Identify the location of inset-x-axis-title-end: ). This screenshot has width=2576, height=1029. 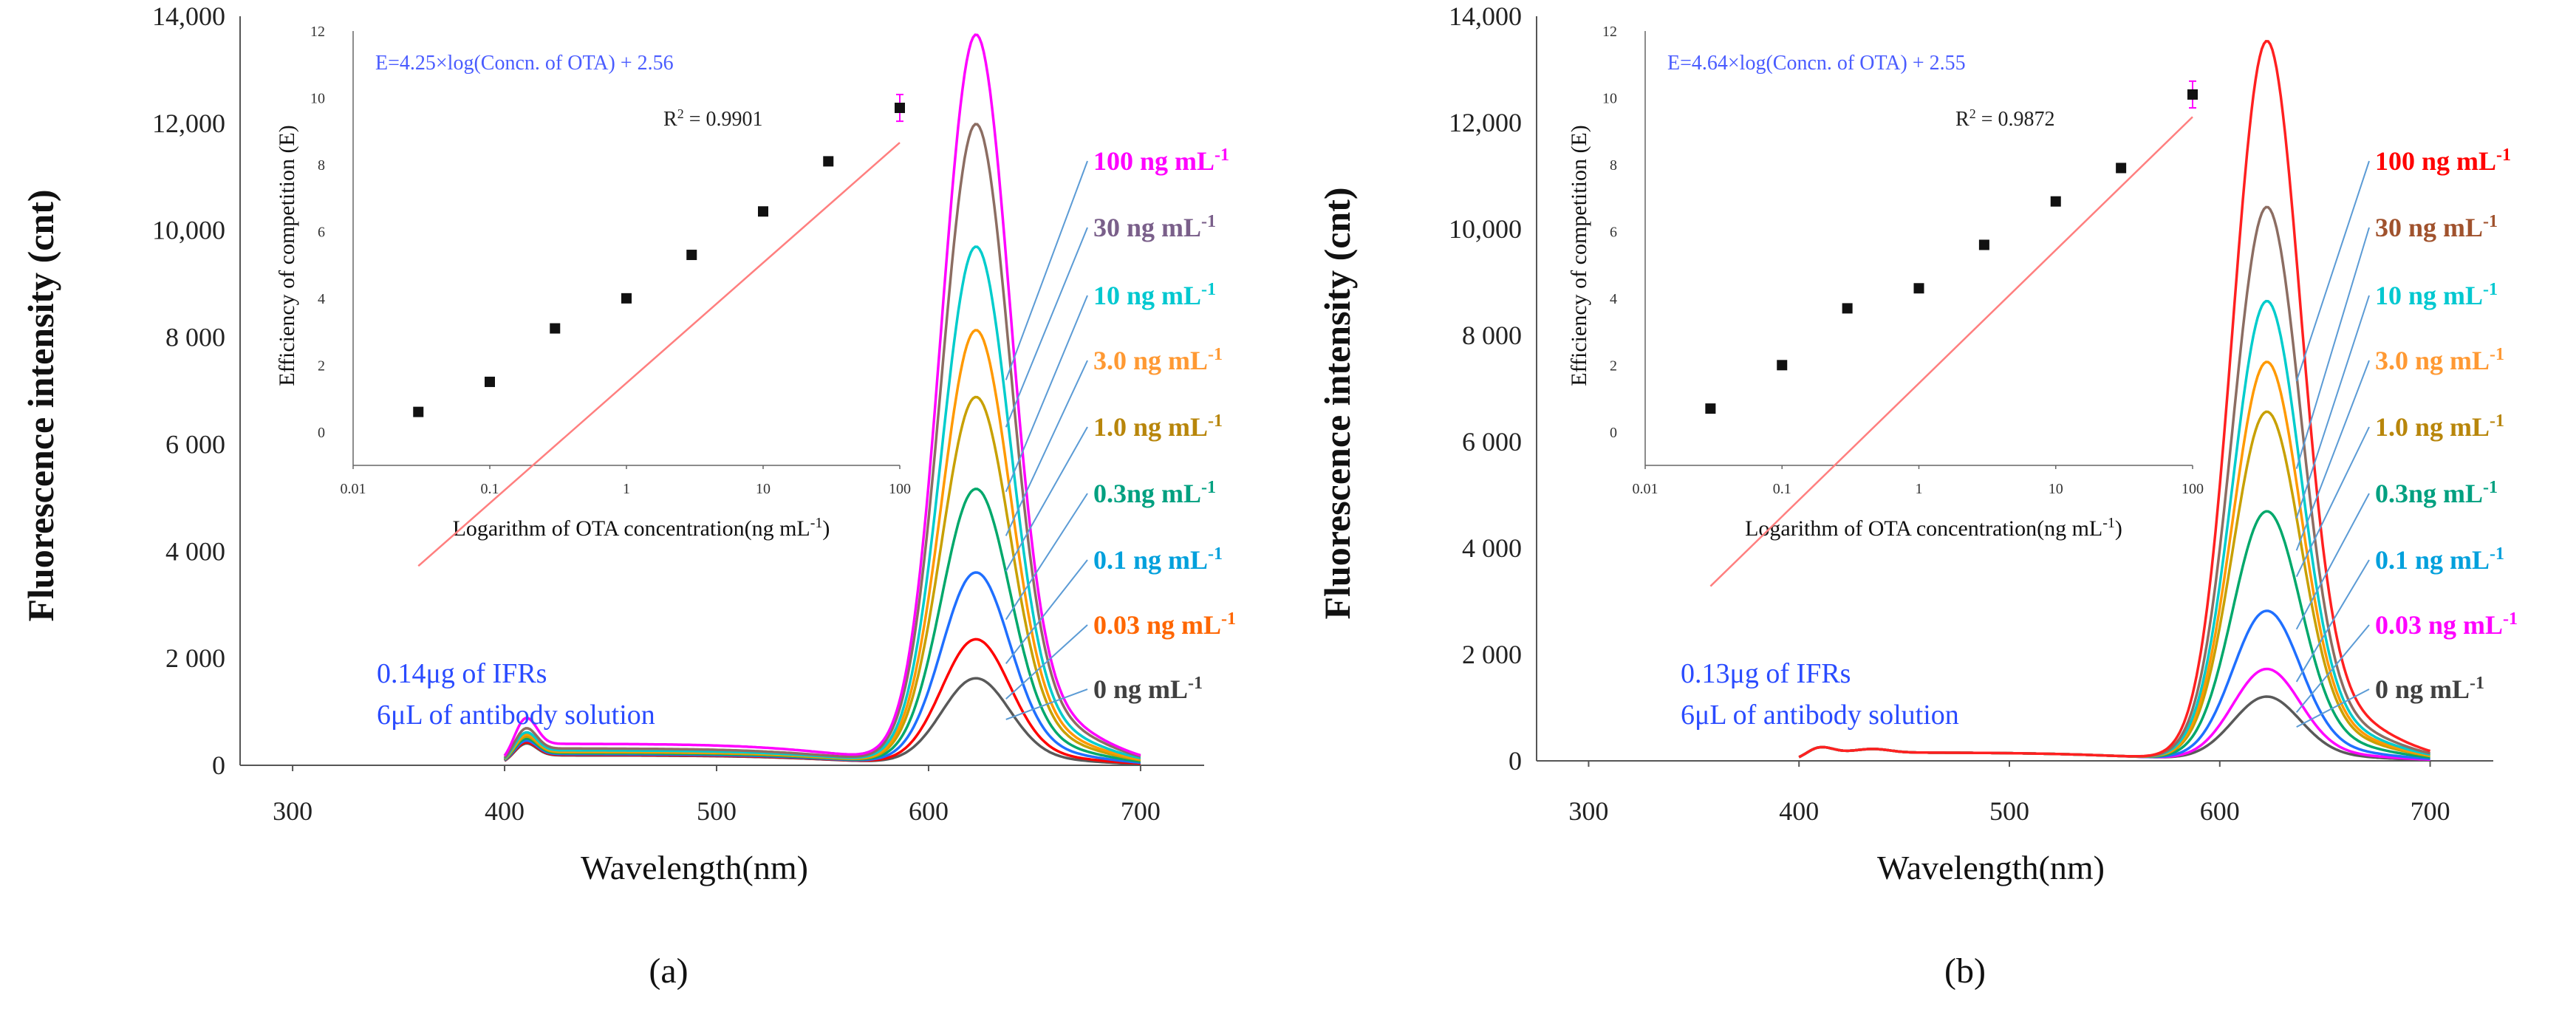
(826, 528).